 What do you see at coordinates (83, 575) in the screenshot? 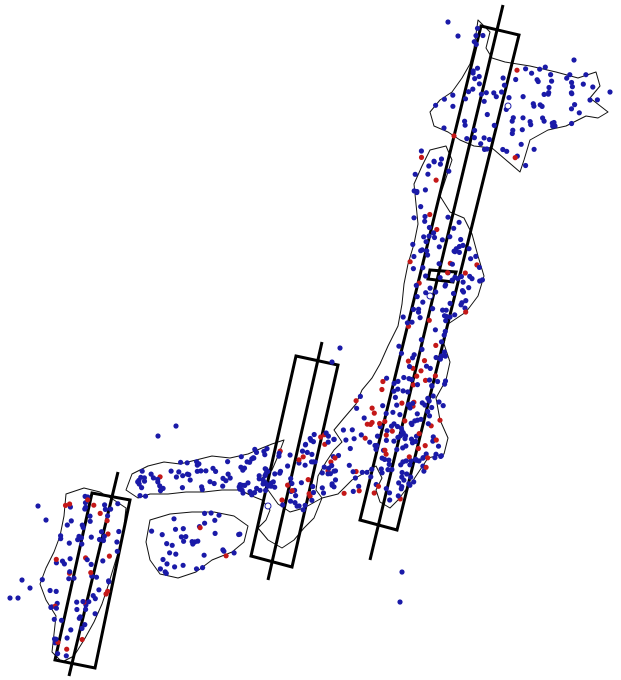
I see `coastline-kyushu` at bounding box center [83, 575].